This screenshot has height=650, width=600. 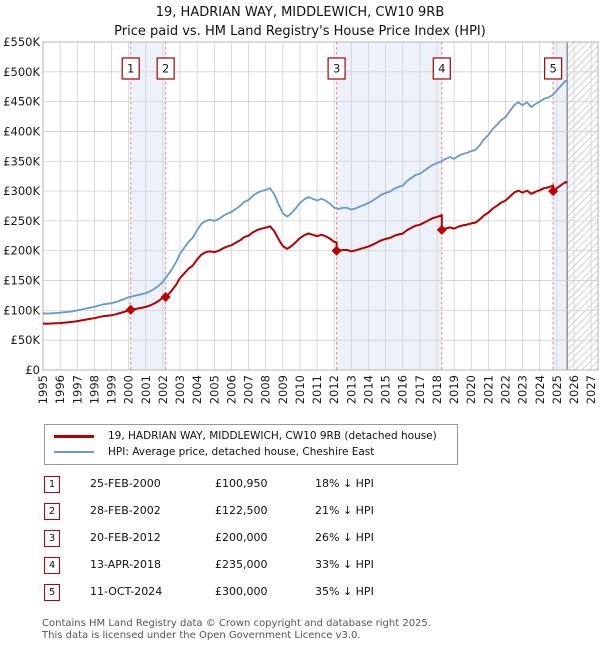 What do you see at coordinates (386, 389) in the screenshot?
I see `svg-text: 2015` at bounding box center [386, 389].